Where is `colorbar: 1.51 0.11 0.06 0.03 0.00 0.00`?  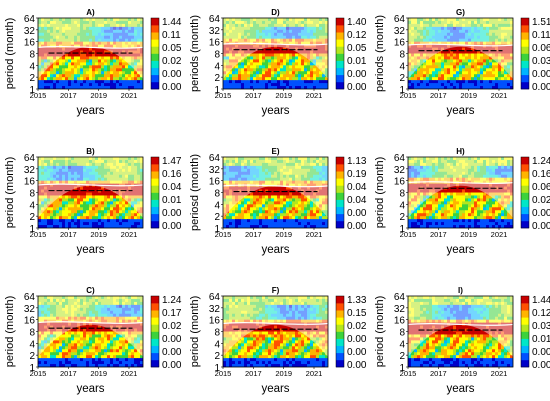 colorbar: 1.51 0.11 0.06 0.03 0.00 0.00 is located at coordinates (535, 55).